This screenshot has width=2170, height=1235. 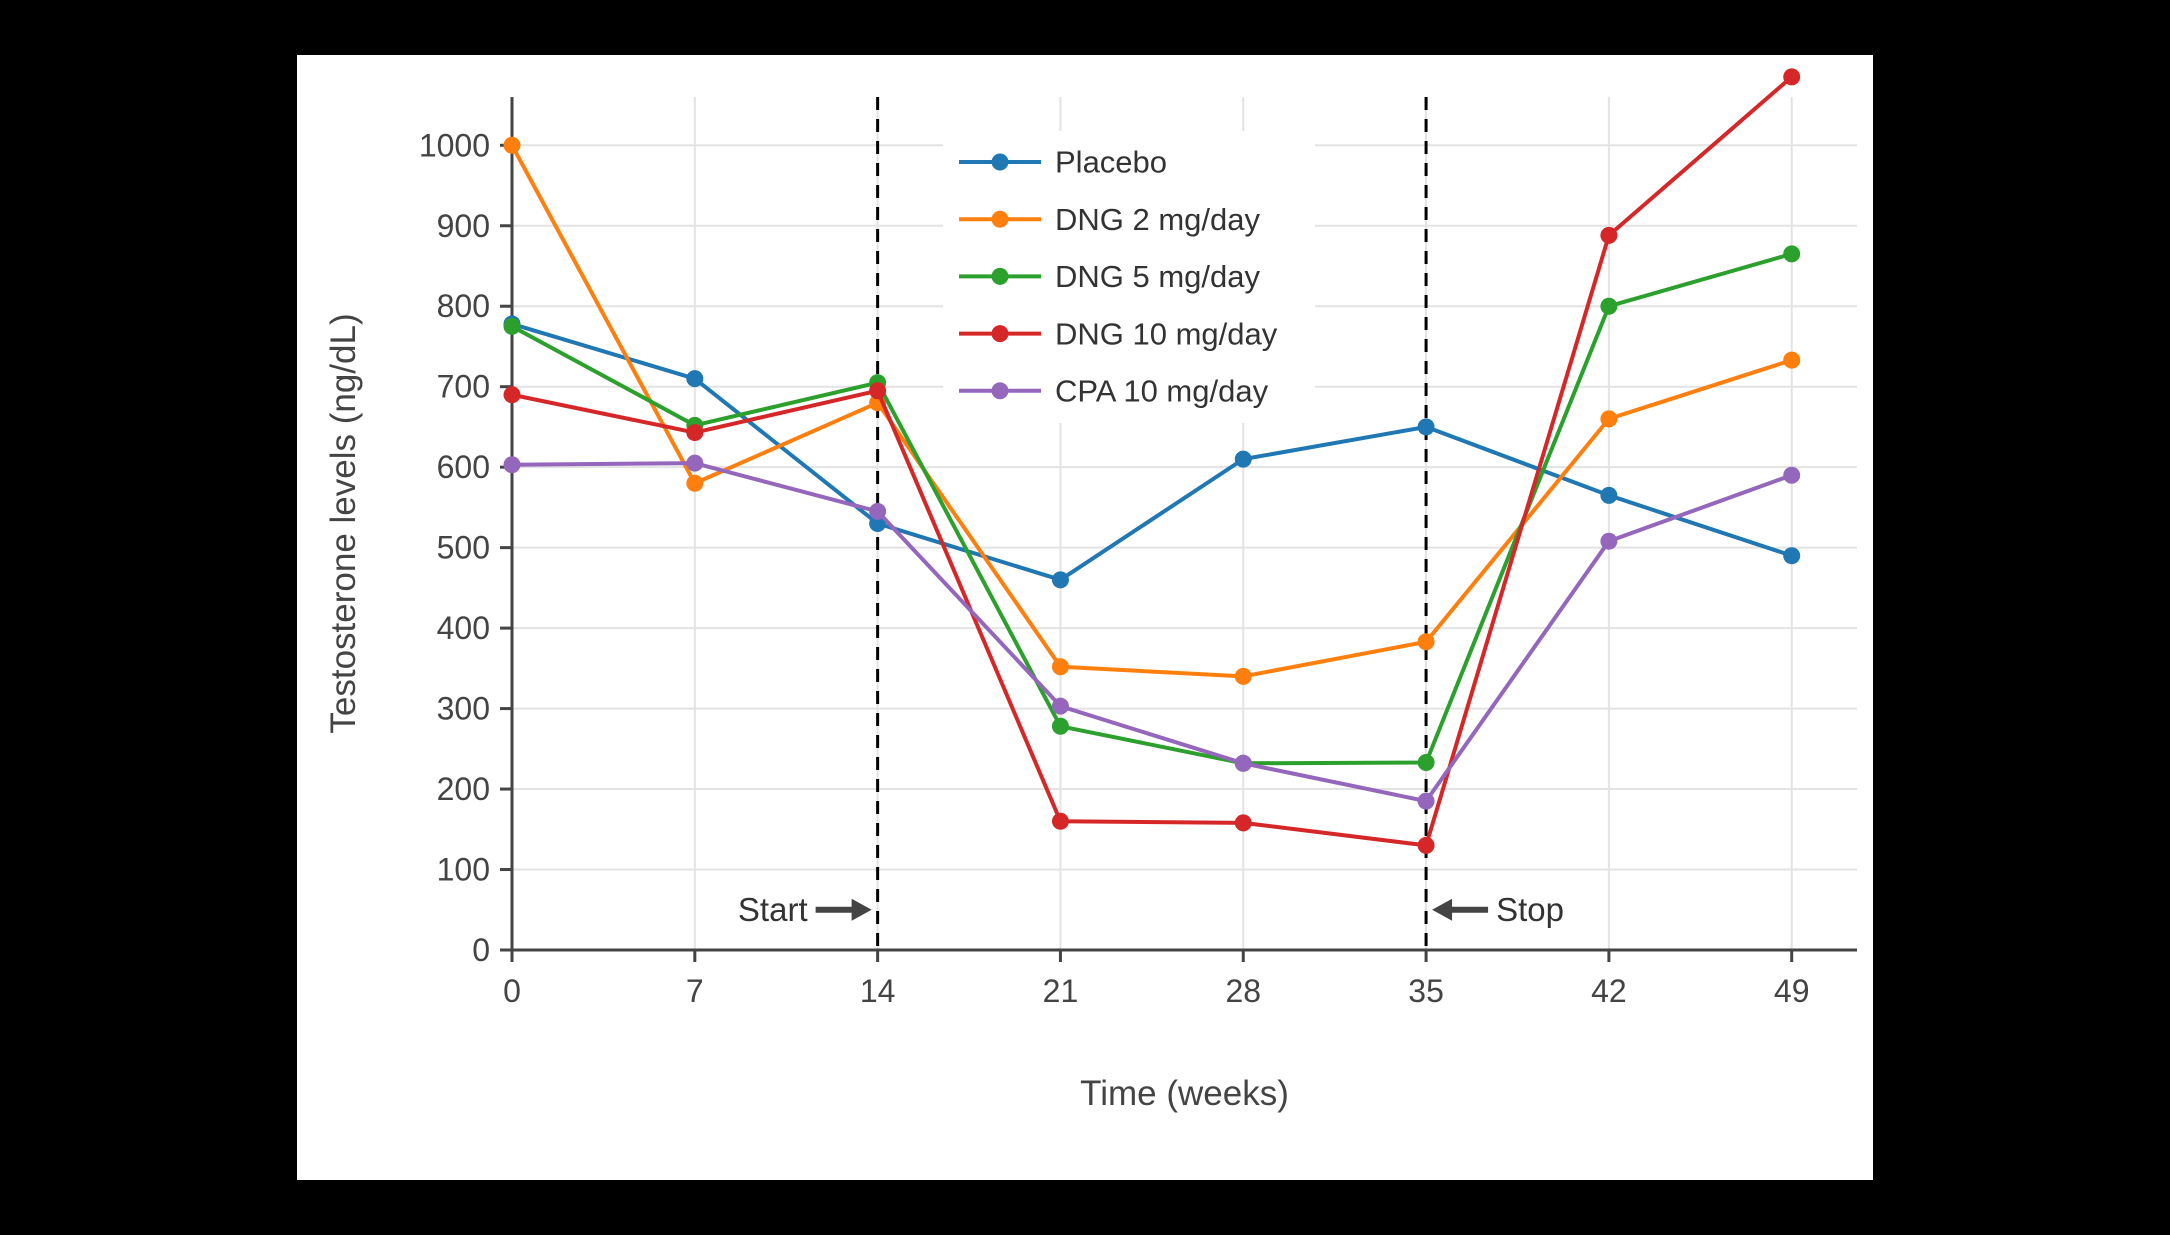 What do you see at coordinates (1158, 219) in the screenshot?
I see `legend-label: DNG 2 mg/day` at bounding box center [1158, 219].